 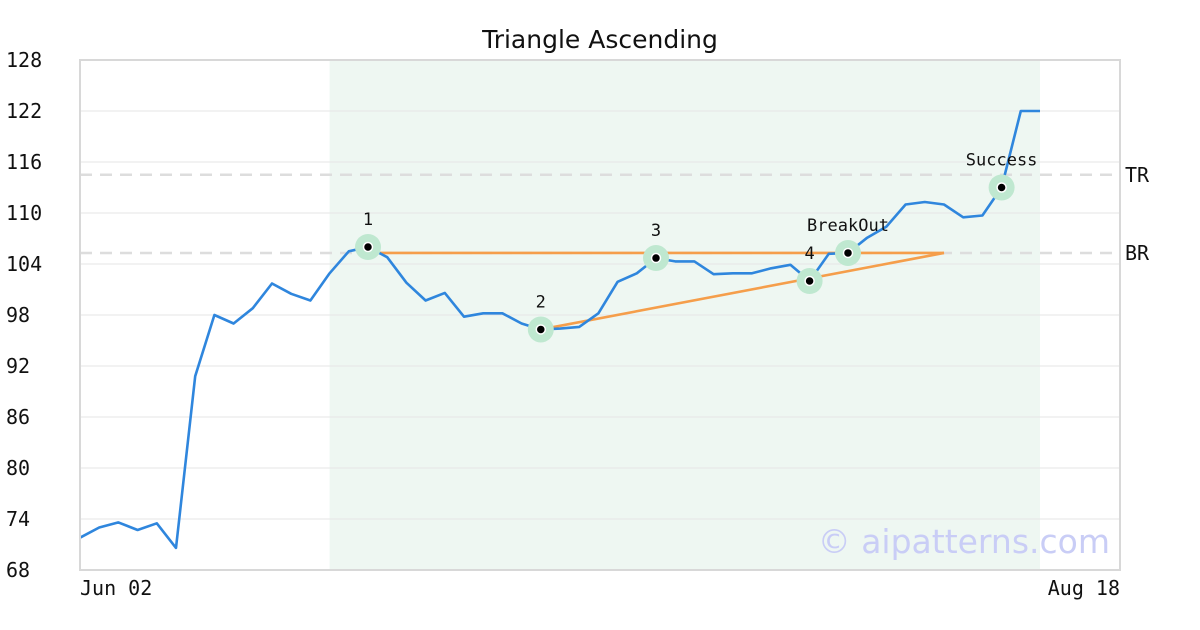 I want to click on x-tick-label: Jun 02, so click(x=116, y=588).